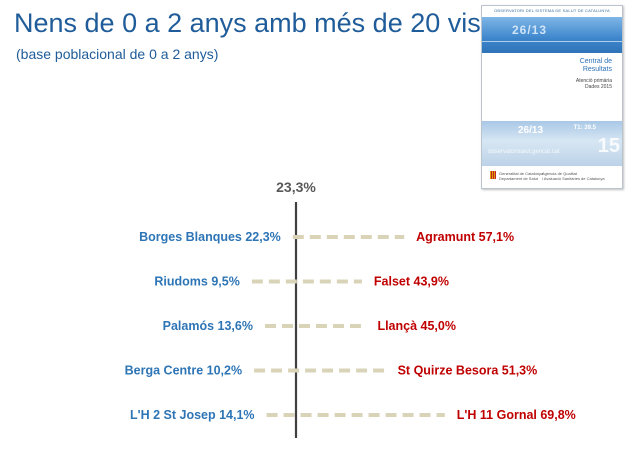 The image size is (640, 455). I want to click on low-value-label: Berga Centre 10,2%, so click(183, 371).